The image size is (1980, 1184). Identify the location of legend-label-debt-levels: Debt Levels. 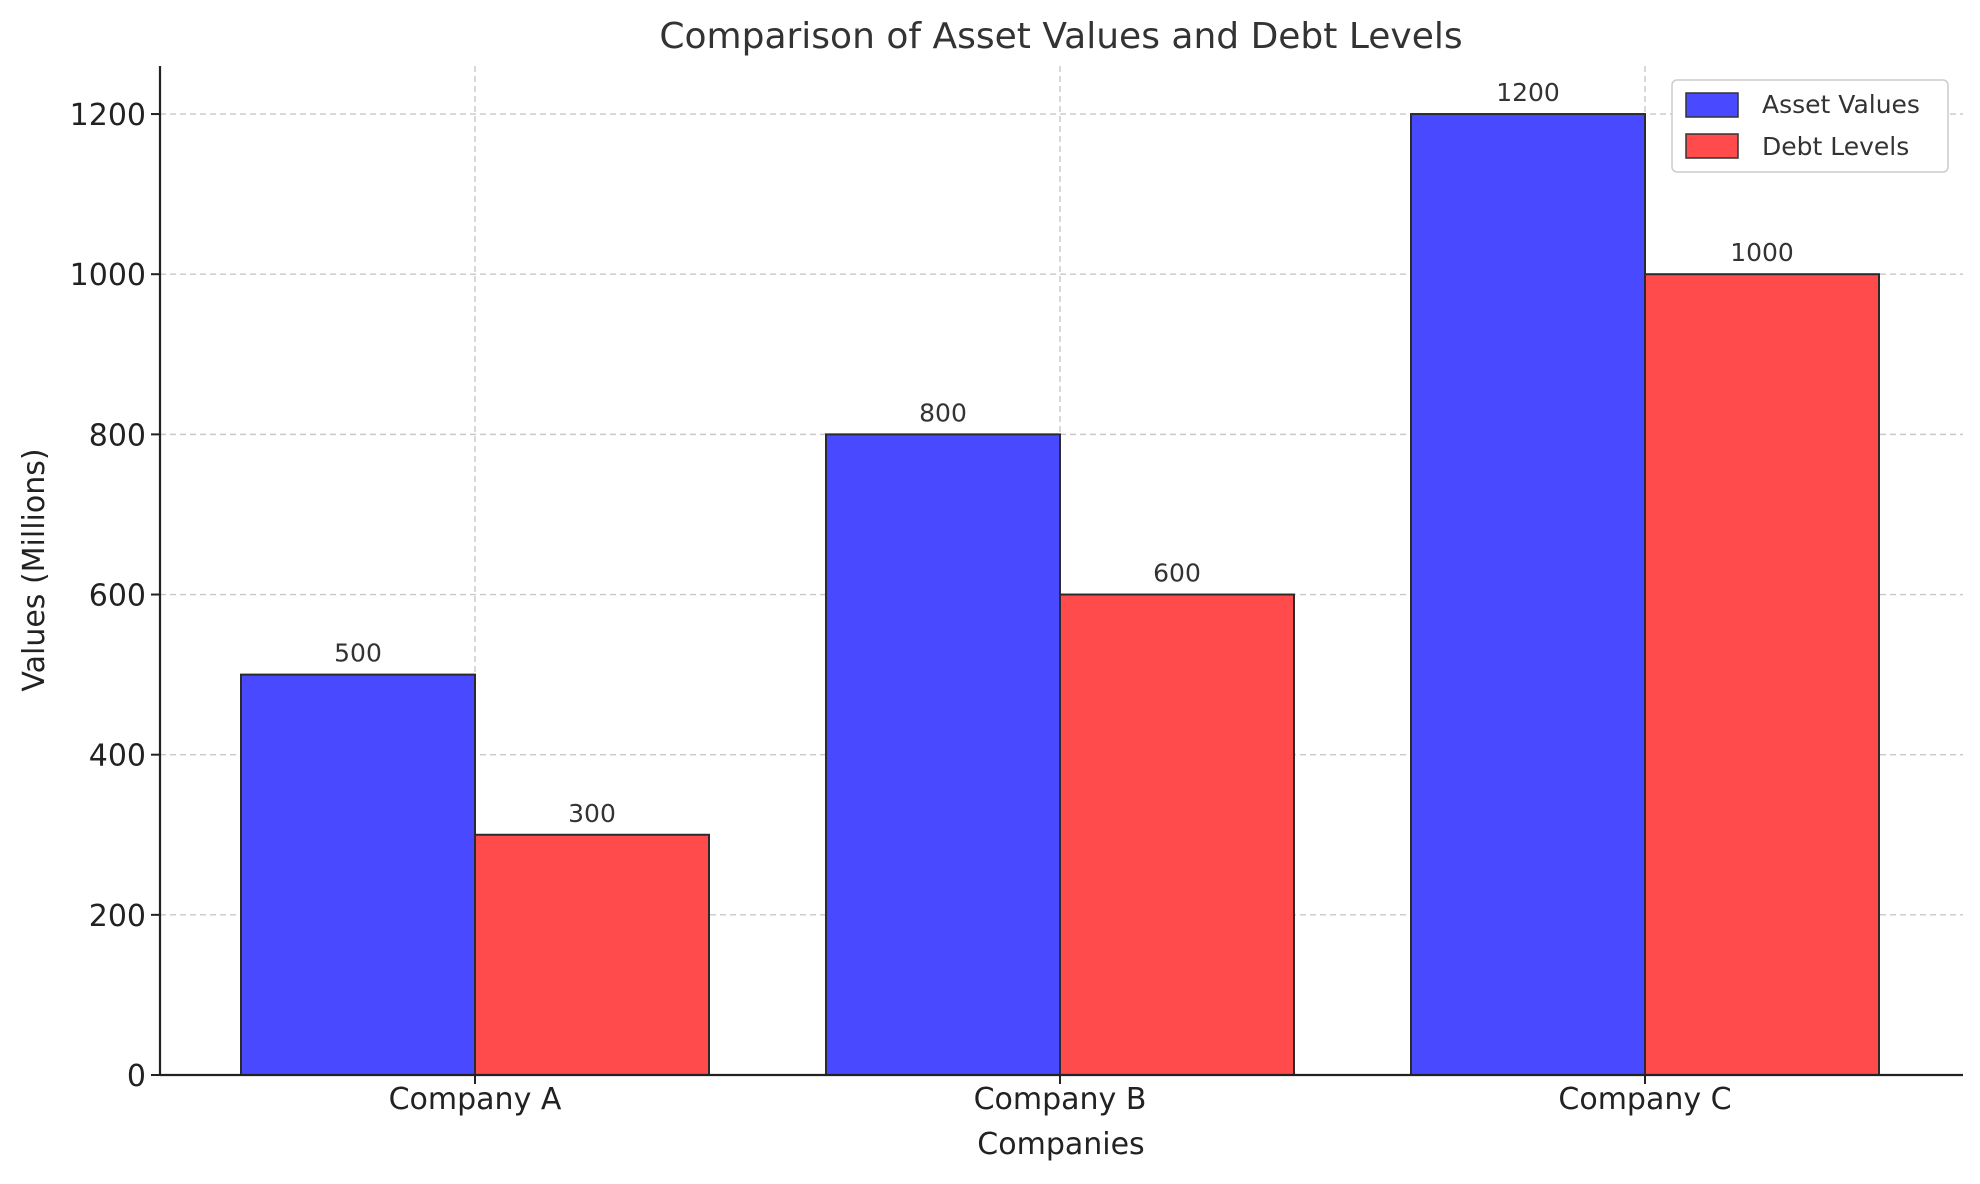
(1835, 146).